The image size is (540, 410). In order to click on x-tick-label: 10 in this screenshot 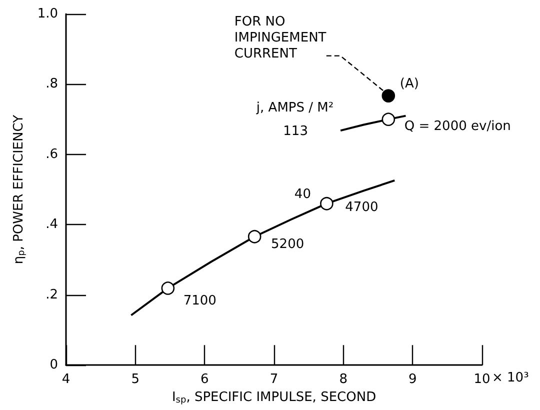, I will do `click(482, 380)`.